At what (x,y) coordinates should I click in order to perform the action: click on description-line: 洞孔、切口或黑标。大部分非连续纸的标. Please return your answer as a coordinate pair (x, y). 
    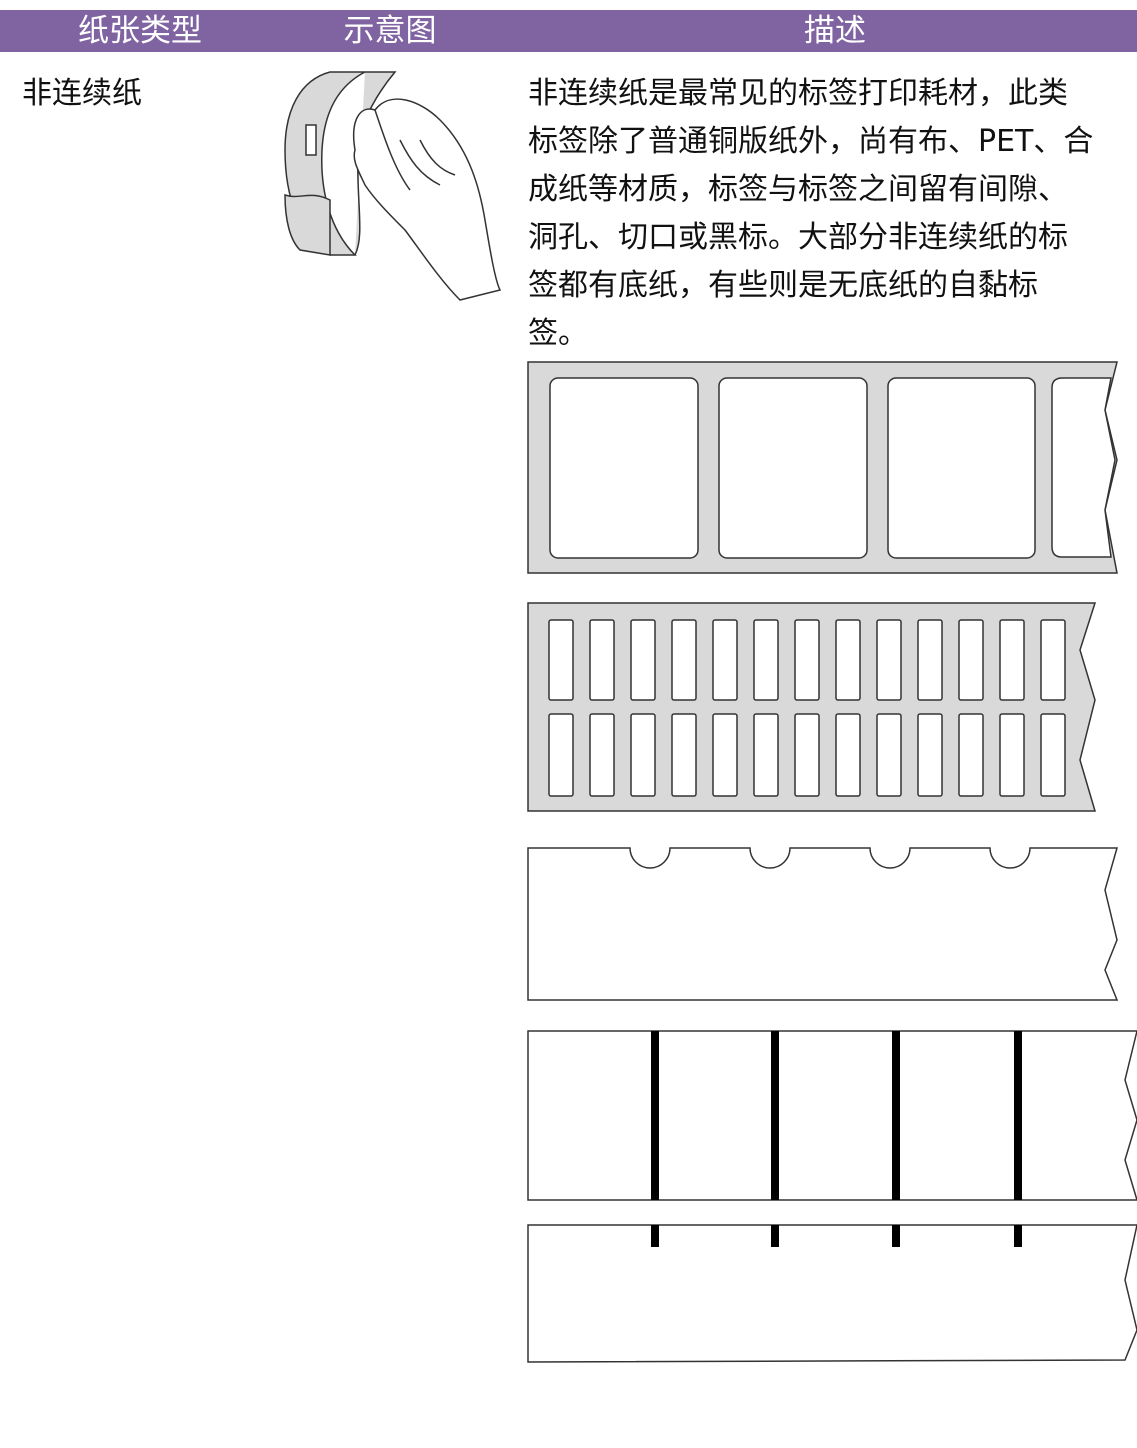
    Looking at the image, I should click on (798, 237).